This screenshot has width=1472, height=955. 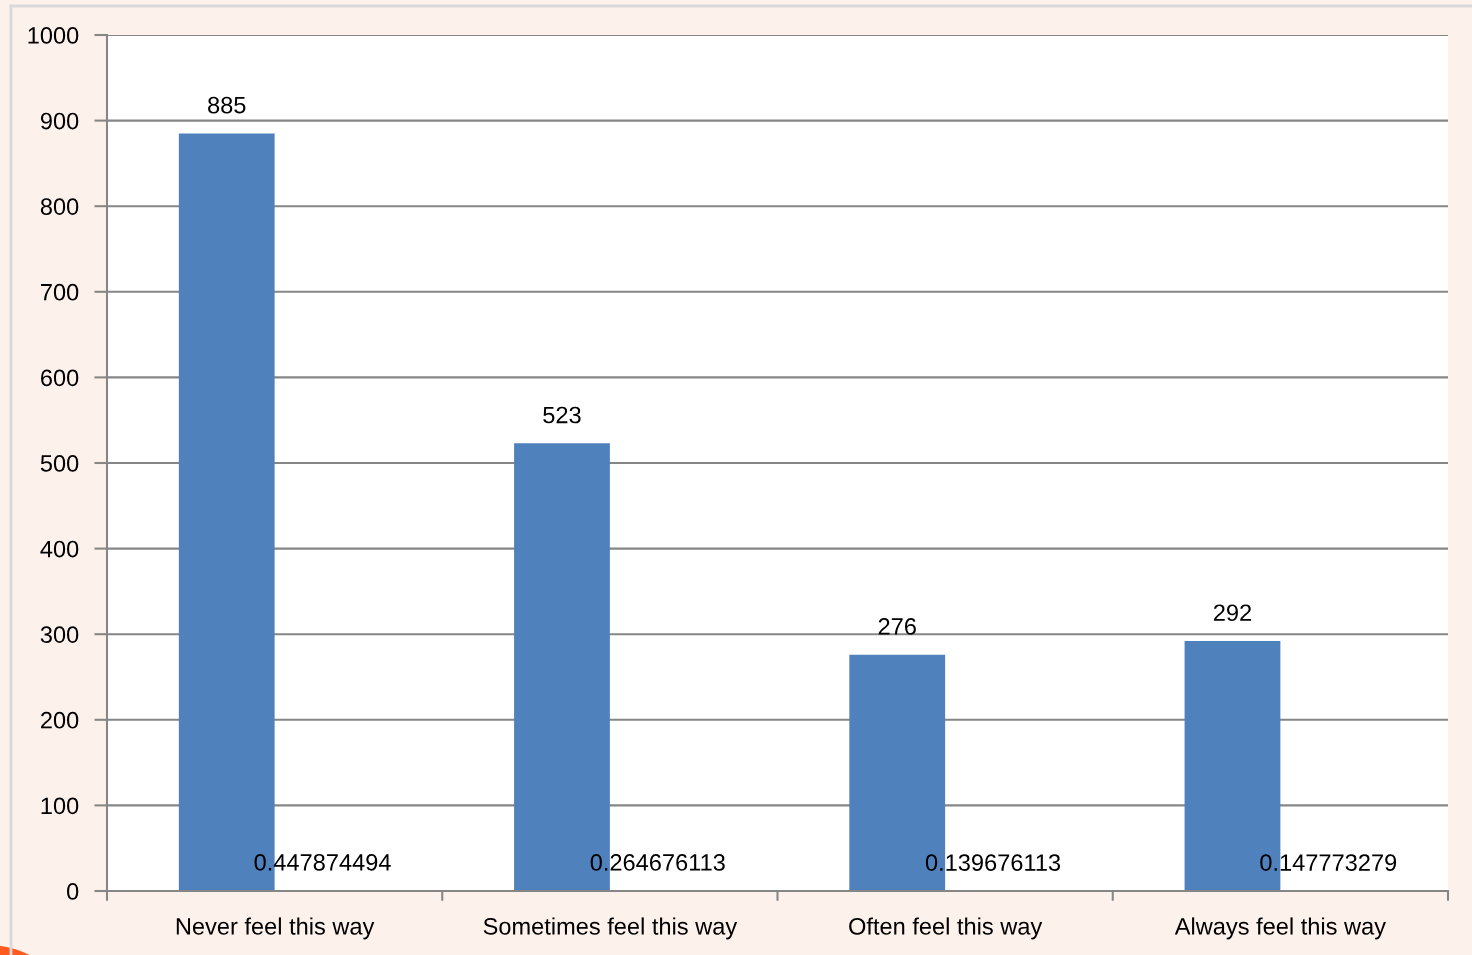 What do you see at coordinates (1280, 928) in the screenshot?
I see `x-tick-label: Always feel this way` at bounding box center [1280, 928].